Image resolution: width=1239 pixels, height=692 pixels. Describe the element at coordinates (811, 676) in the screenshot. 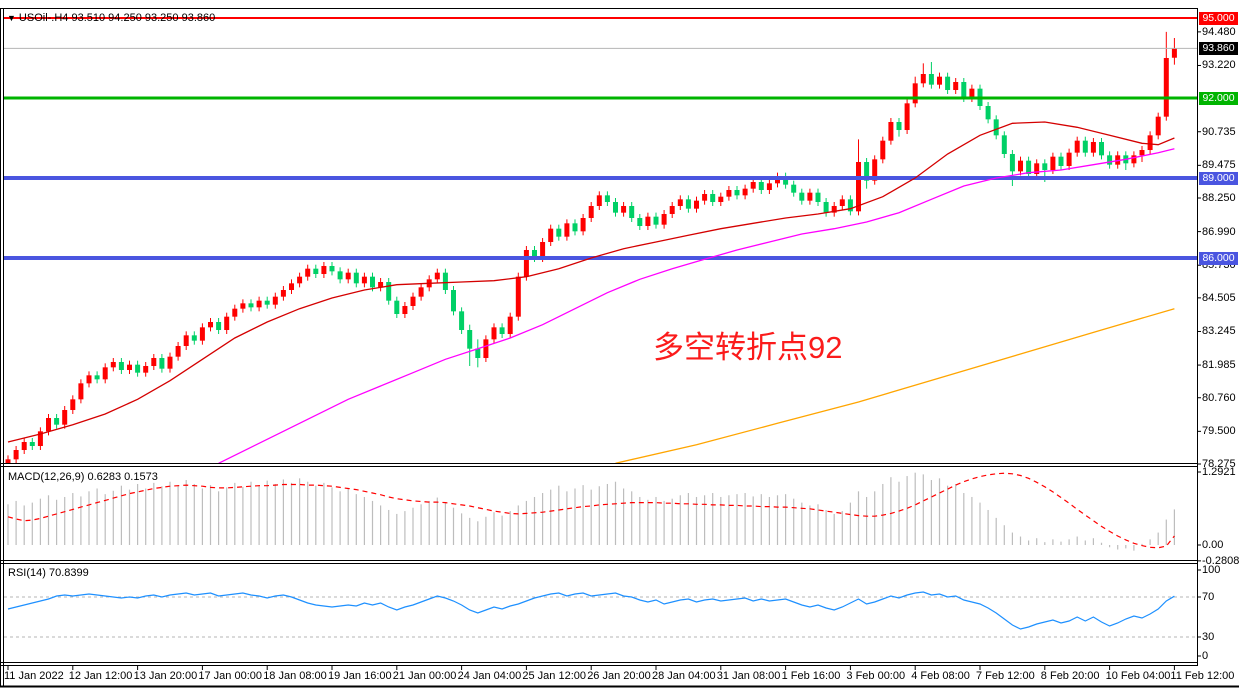

I see `time-axis-label: 1 Feb 16:00` at that location.